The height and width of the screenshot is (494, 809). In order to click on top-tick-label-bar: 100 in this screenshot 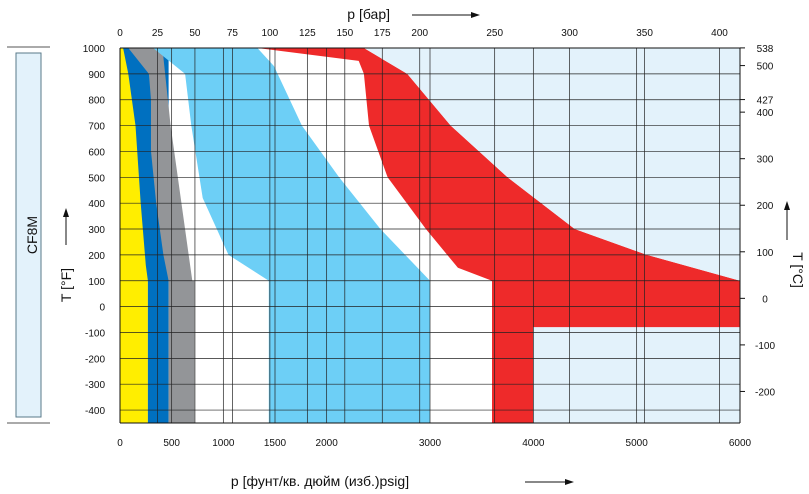, I will do `click(270, 33)`.